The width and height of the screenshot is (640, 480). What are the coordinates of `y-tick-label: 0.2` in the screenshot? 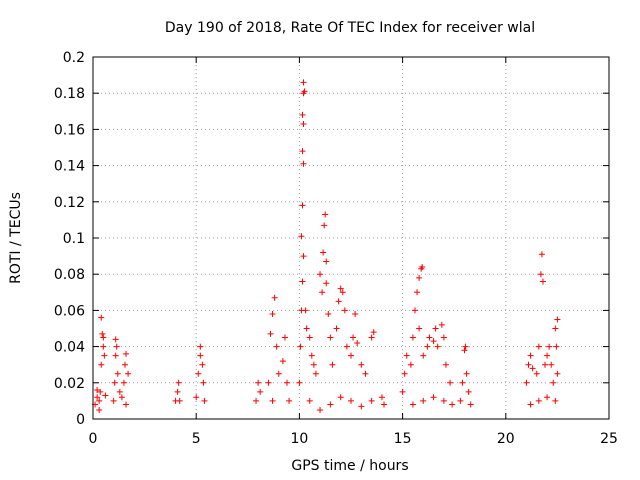 It's located at (74, 58).